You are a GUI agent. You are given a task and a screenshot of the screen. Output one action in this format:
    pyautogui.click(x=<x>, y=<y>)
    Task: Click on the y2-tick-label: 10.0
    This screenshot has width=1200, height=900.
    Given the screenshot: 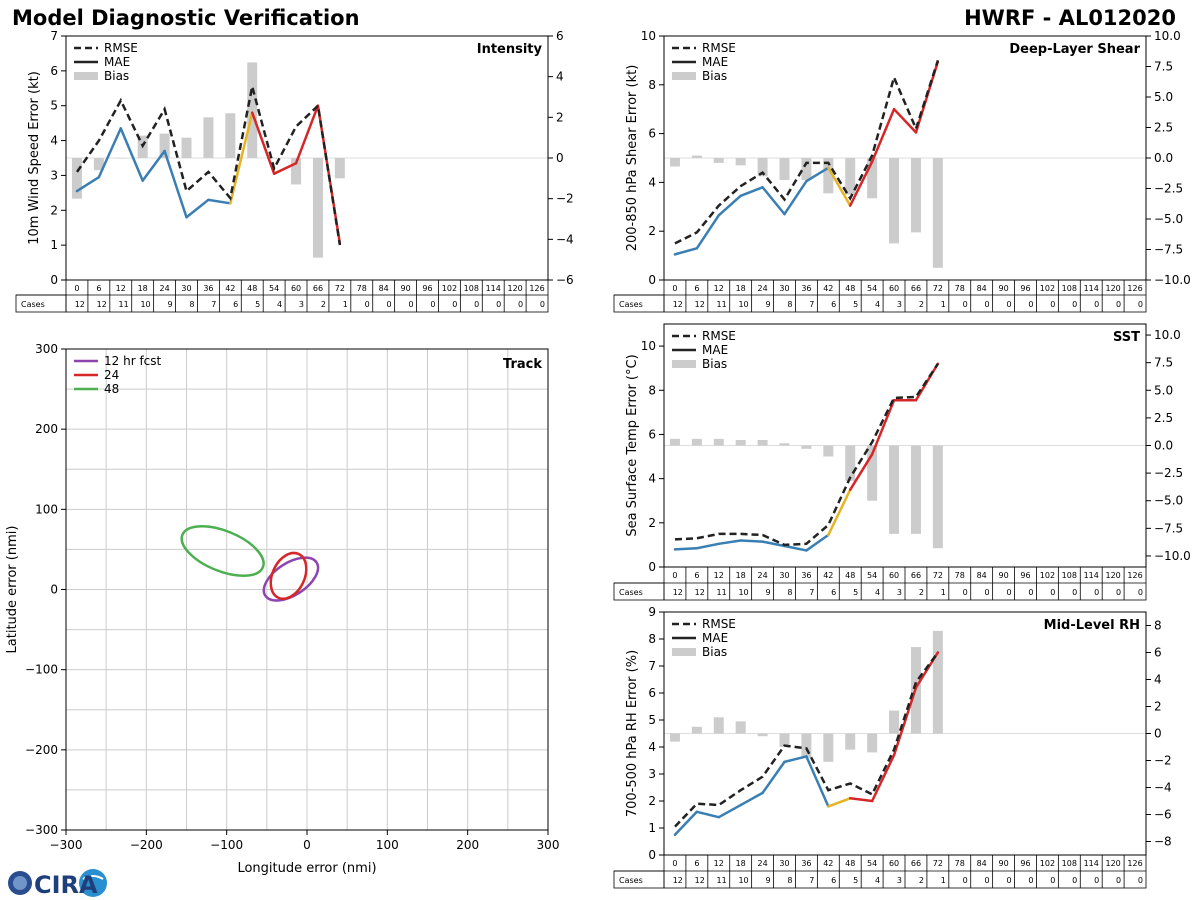 What is the action you would take?
    pyautogui.click(x=1167, y=335)
    